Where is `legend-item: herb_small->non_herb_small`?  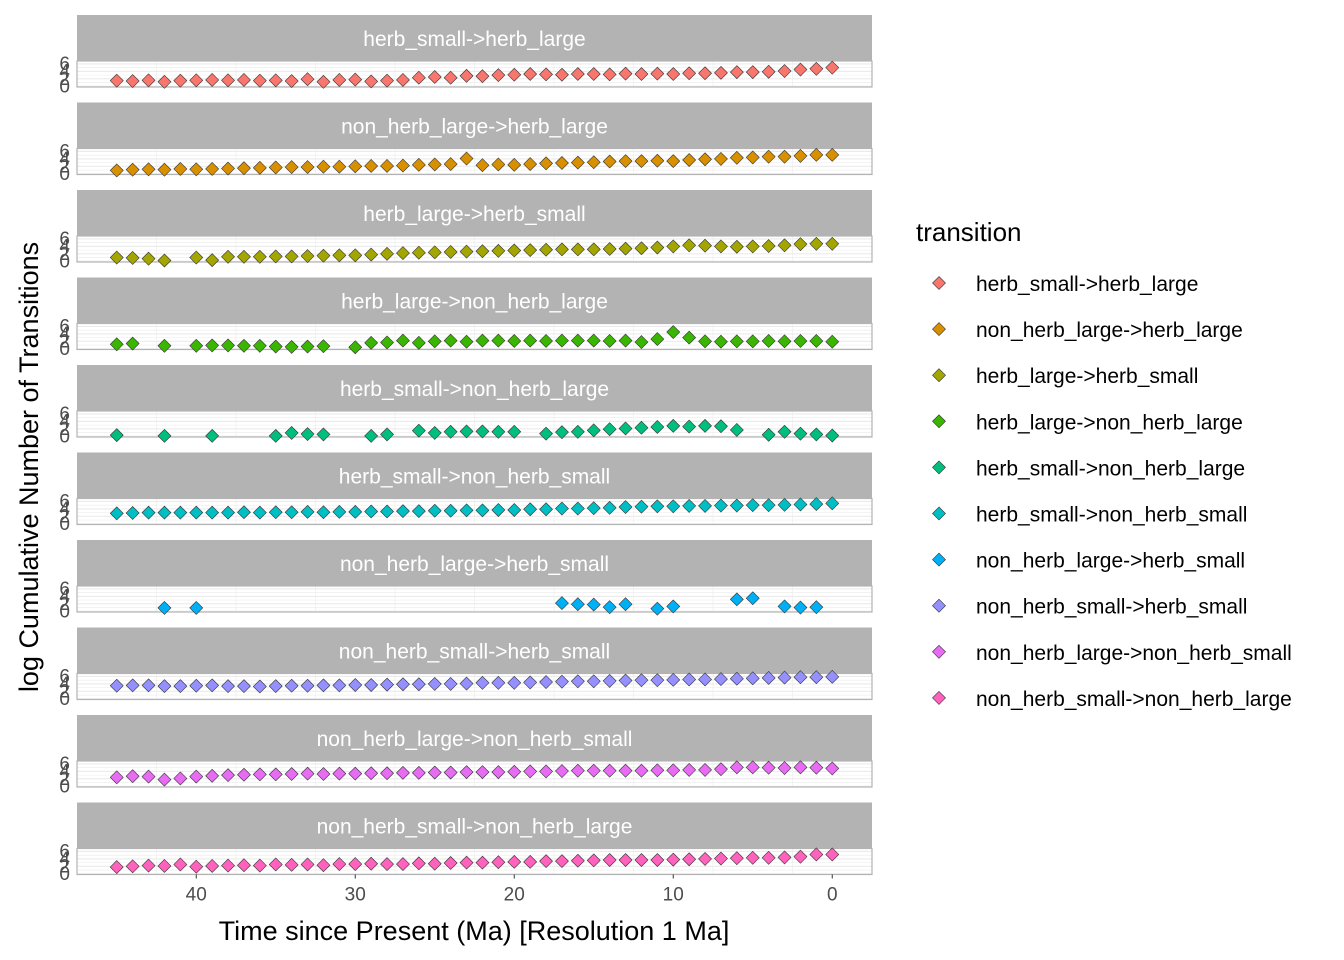 legend-item: herb_small->non_herb_small is located at coordinates (1089, 515).